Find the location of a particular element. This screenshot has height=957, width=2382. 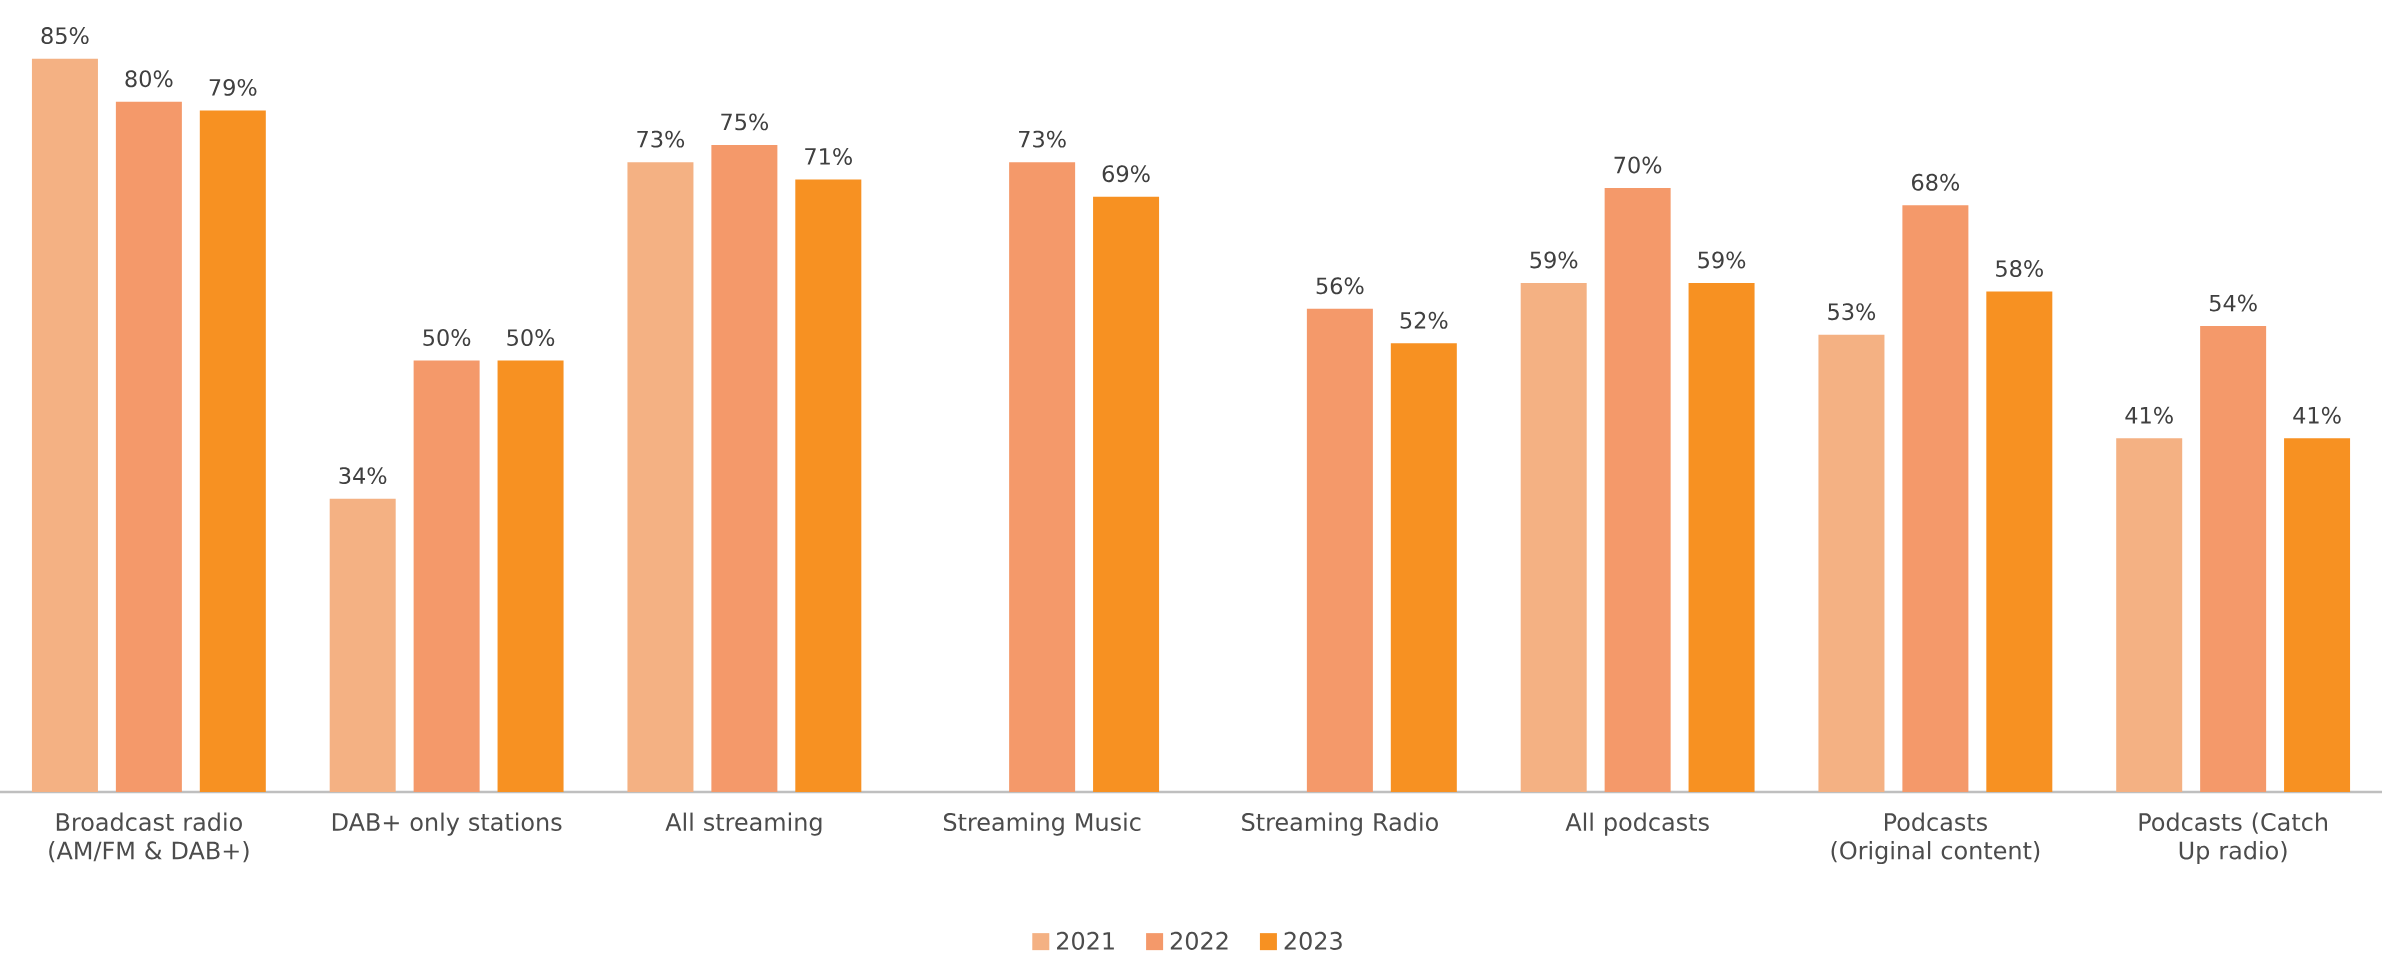

data-label: 54% is located at coordinates (2233, 303).